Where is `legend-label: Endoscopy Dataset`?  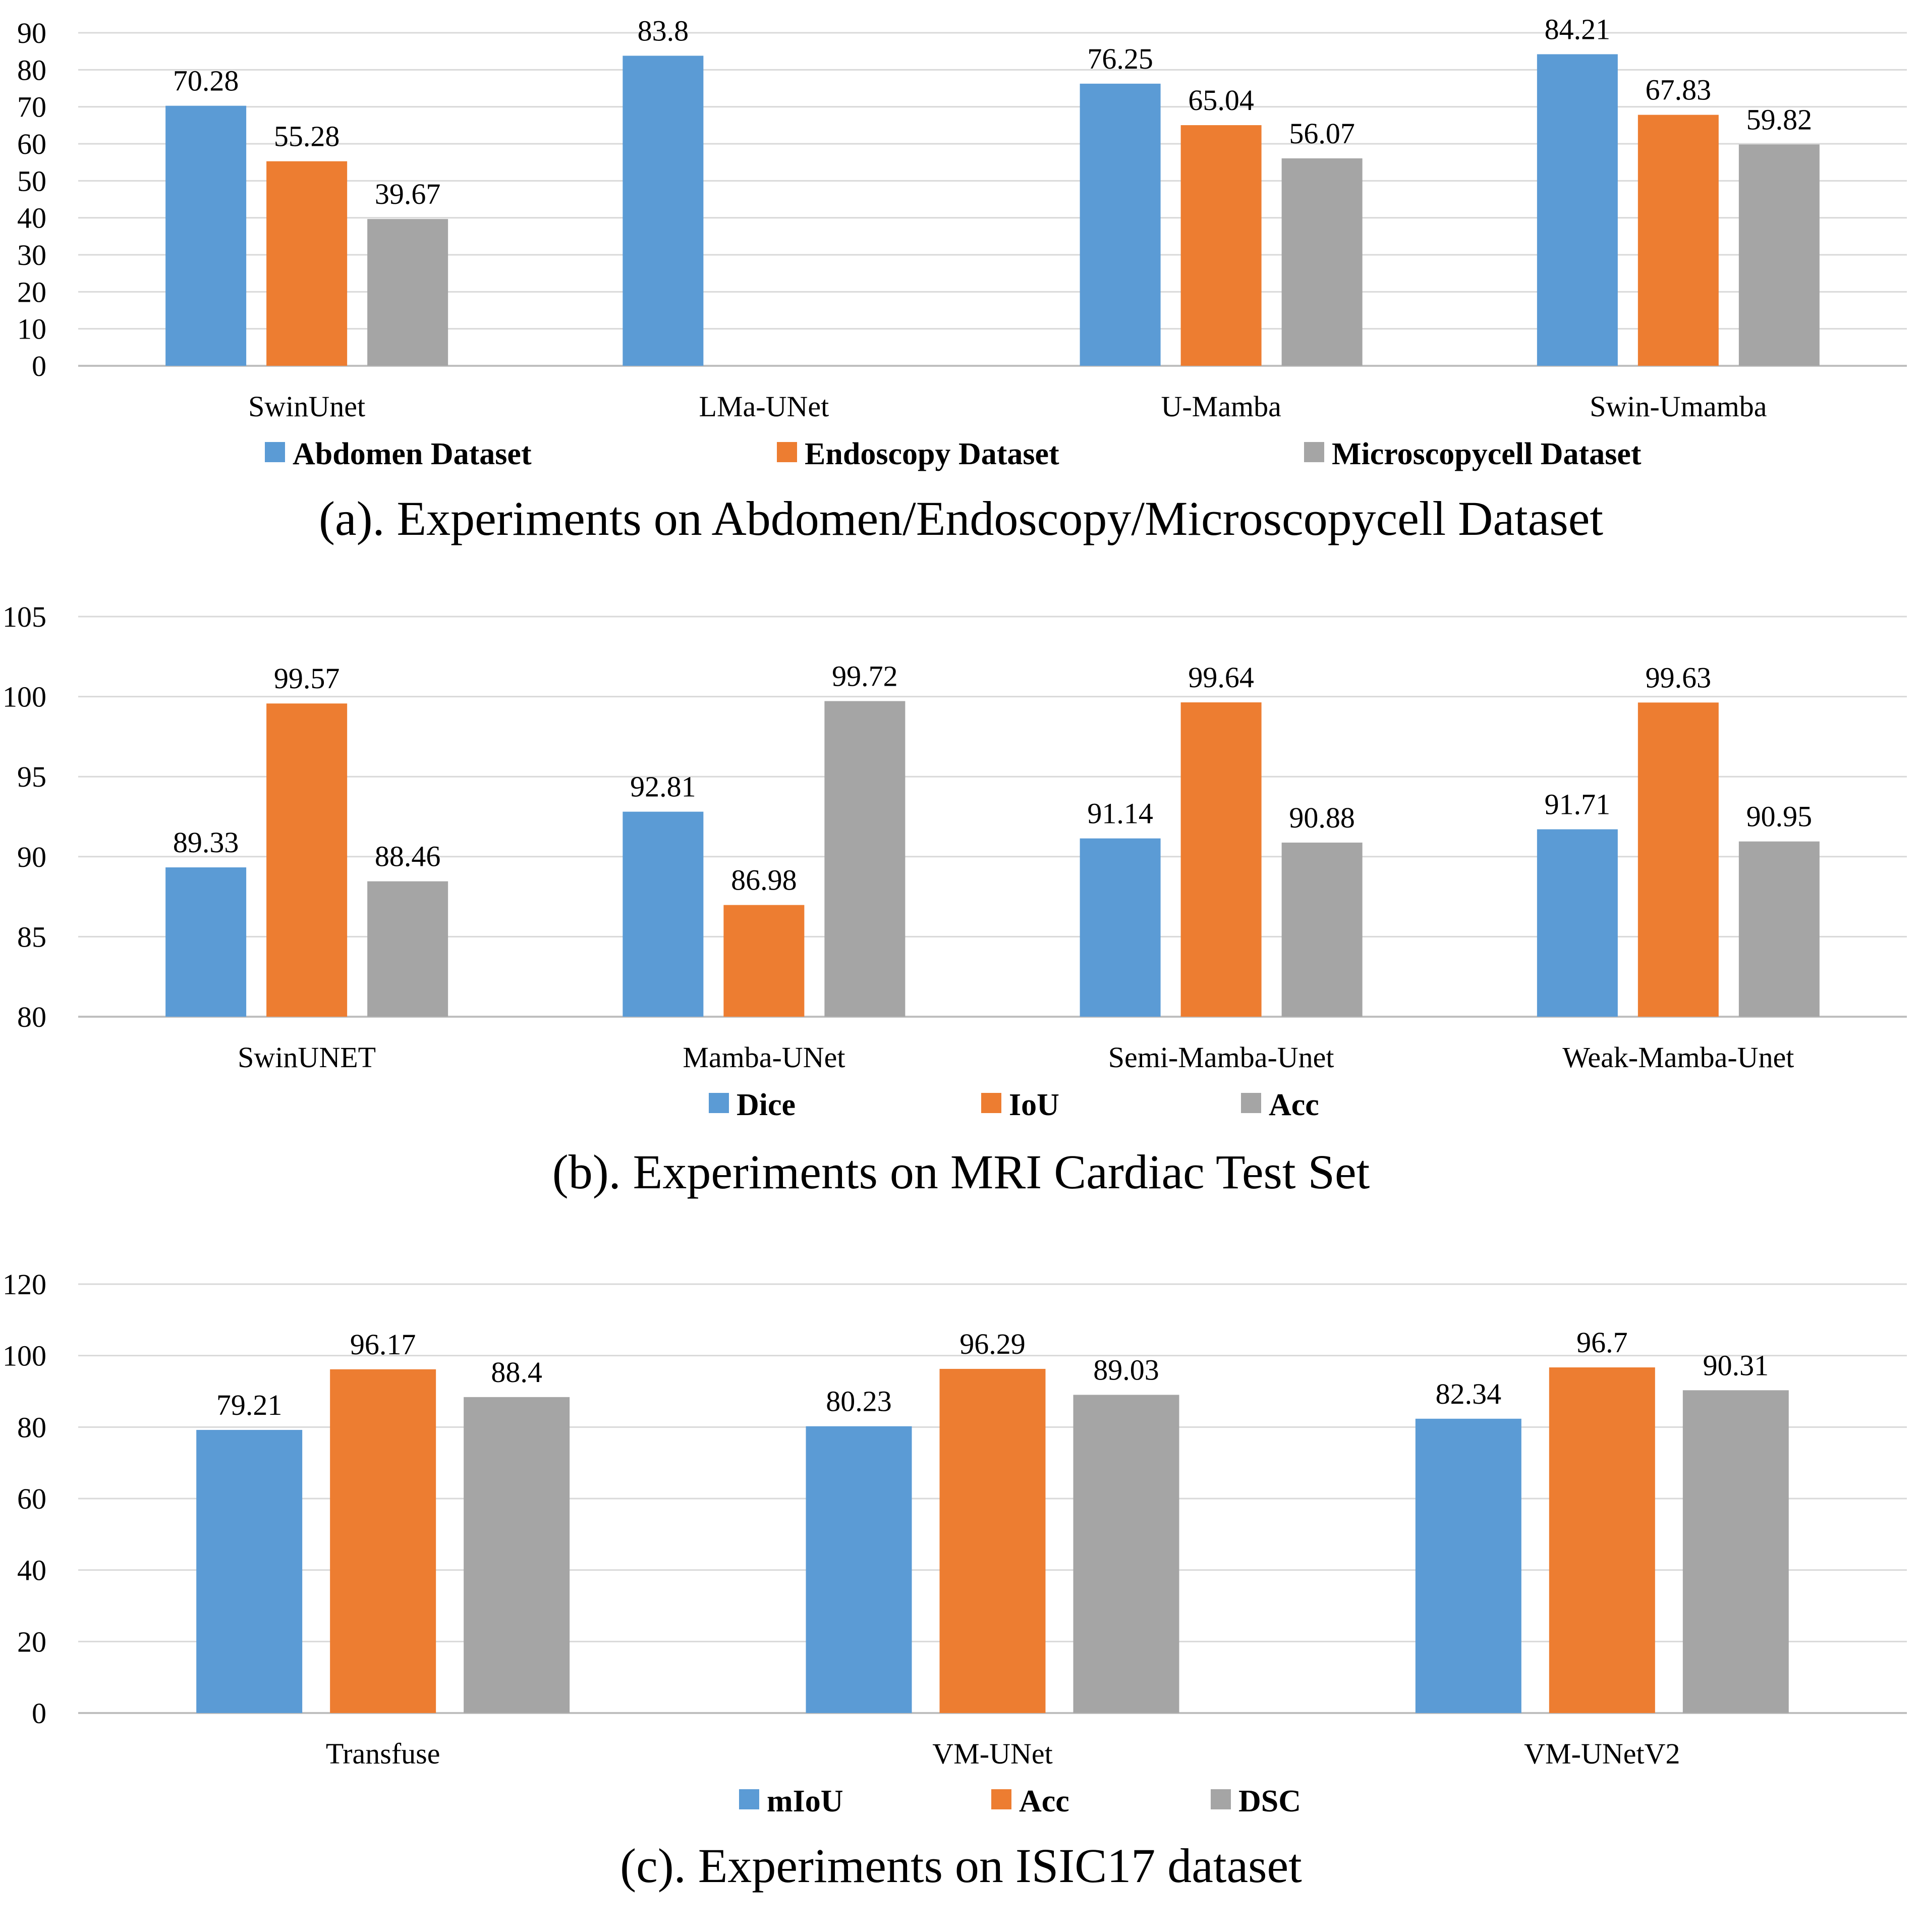 legend-label: Endoscopy Dataset is located at coordinates (932, 454).